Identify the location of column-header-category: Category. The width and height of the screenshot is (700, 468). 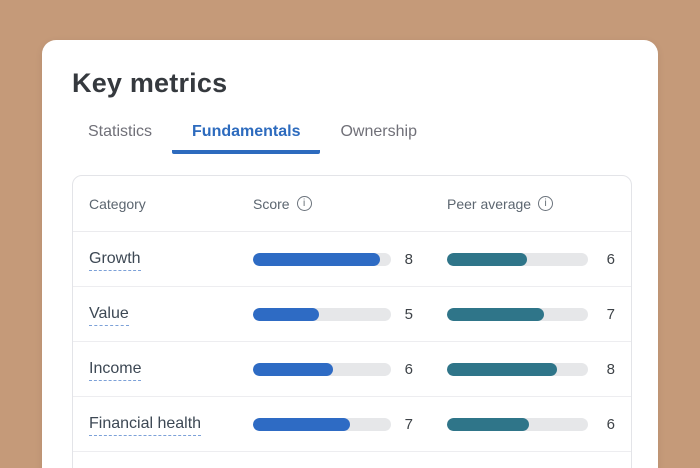
(171, 204).